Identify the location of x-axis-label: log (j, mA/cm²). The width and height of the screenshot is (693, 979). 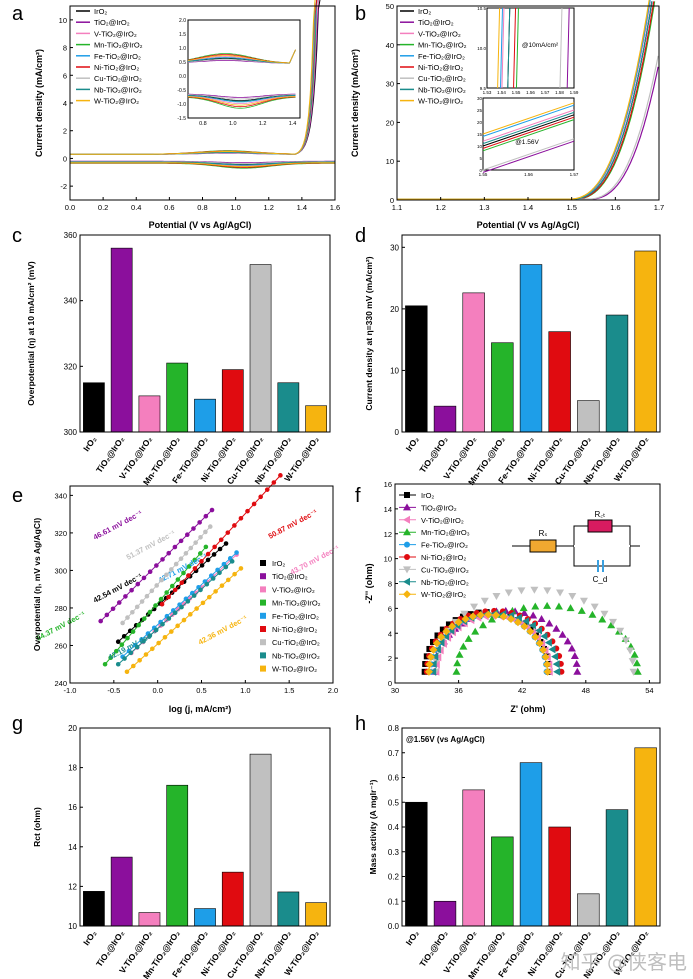
(200, 709).